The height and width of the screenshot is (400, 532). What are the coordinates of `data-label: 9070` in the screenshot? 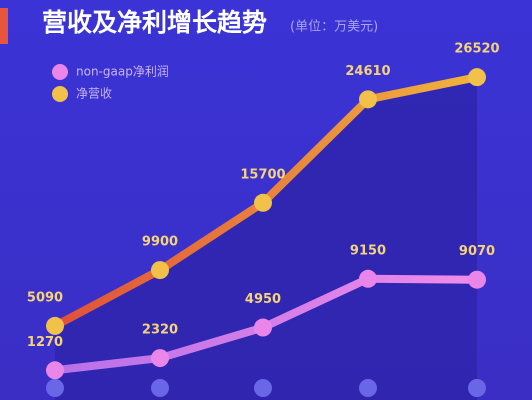 It's located at (477, 251).